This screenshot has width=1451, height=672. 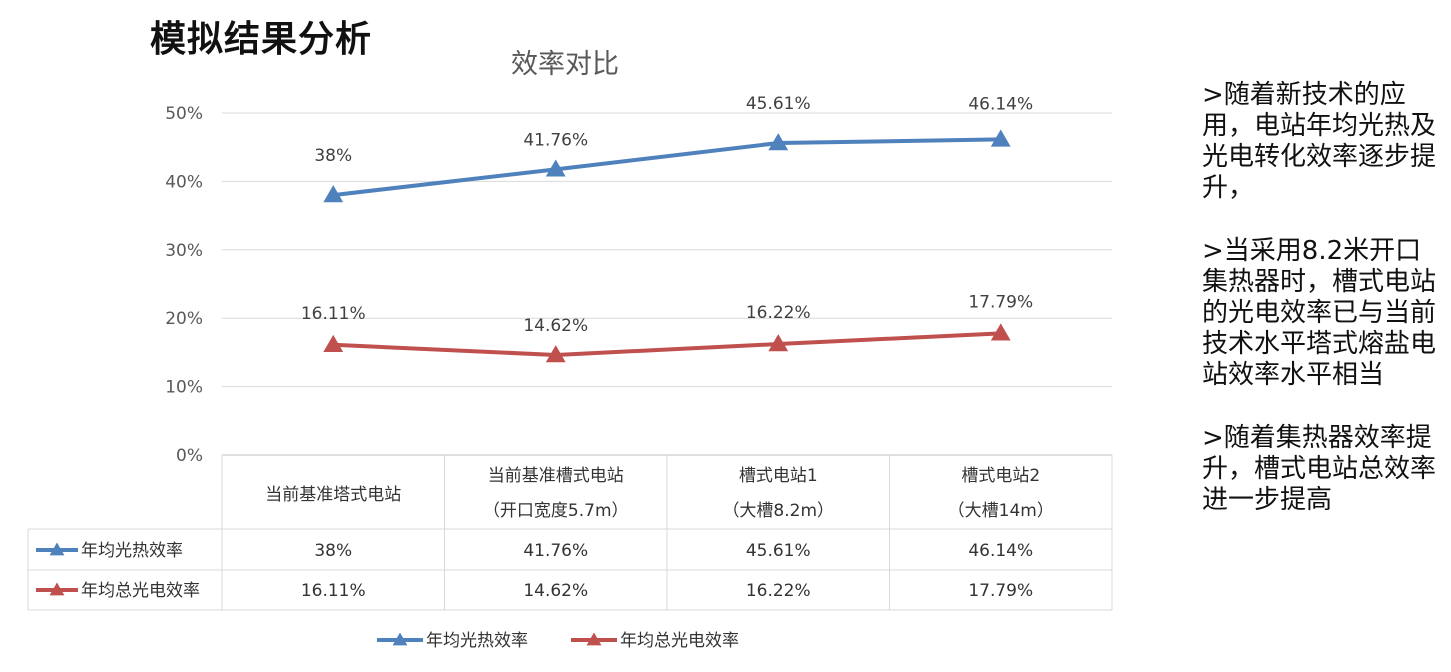 I want to click on x-category-sublabel: （开口宽度5.7m）, so click(x=556, y=511).